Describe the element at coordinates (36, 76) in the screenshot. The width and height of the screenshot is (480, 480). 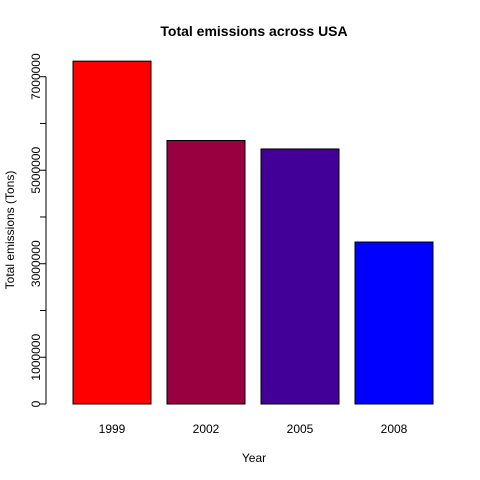
I see `y-tick-label-7000000: 7000000` at that location.